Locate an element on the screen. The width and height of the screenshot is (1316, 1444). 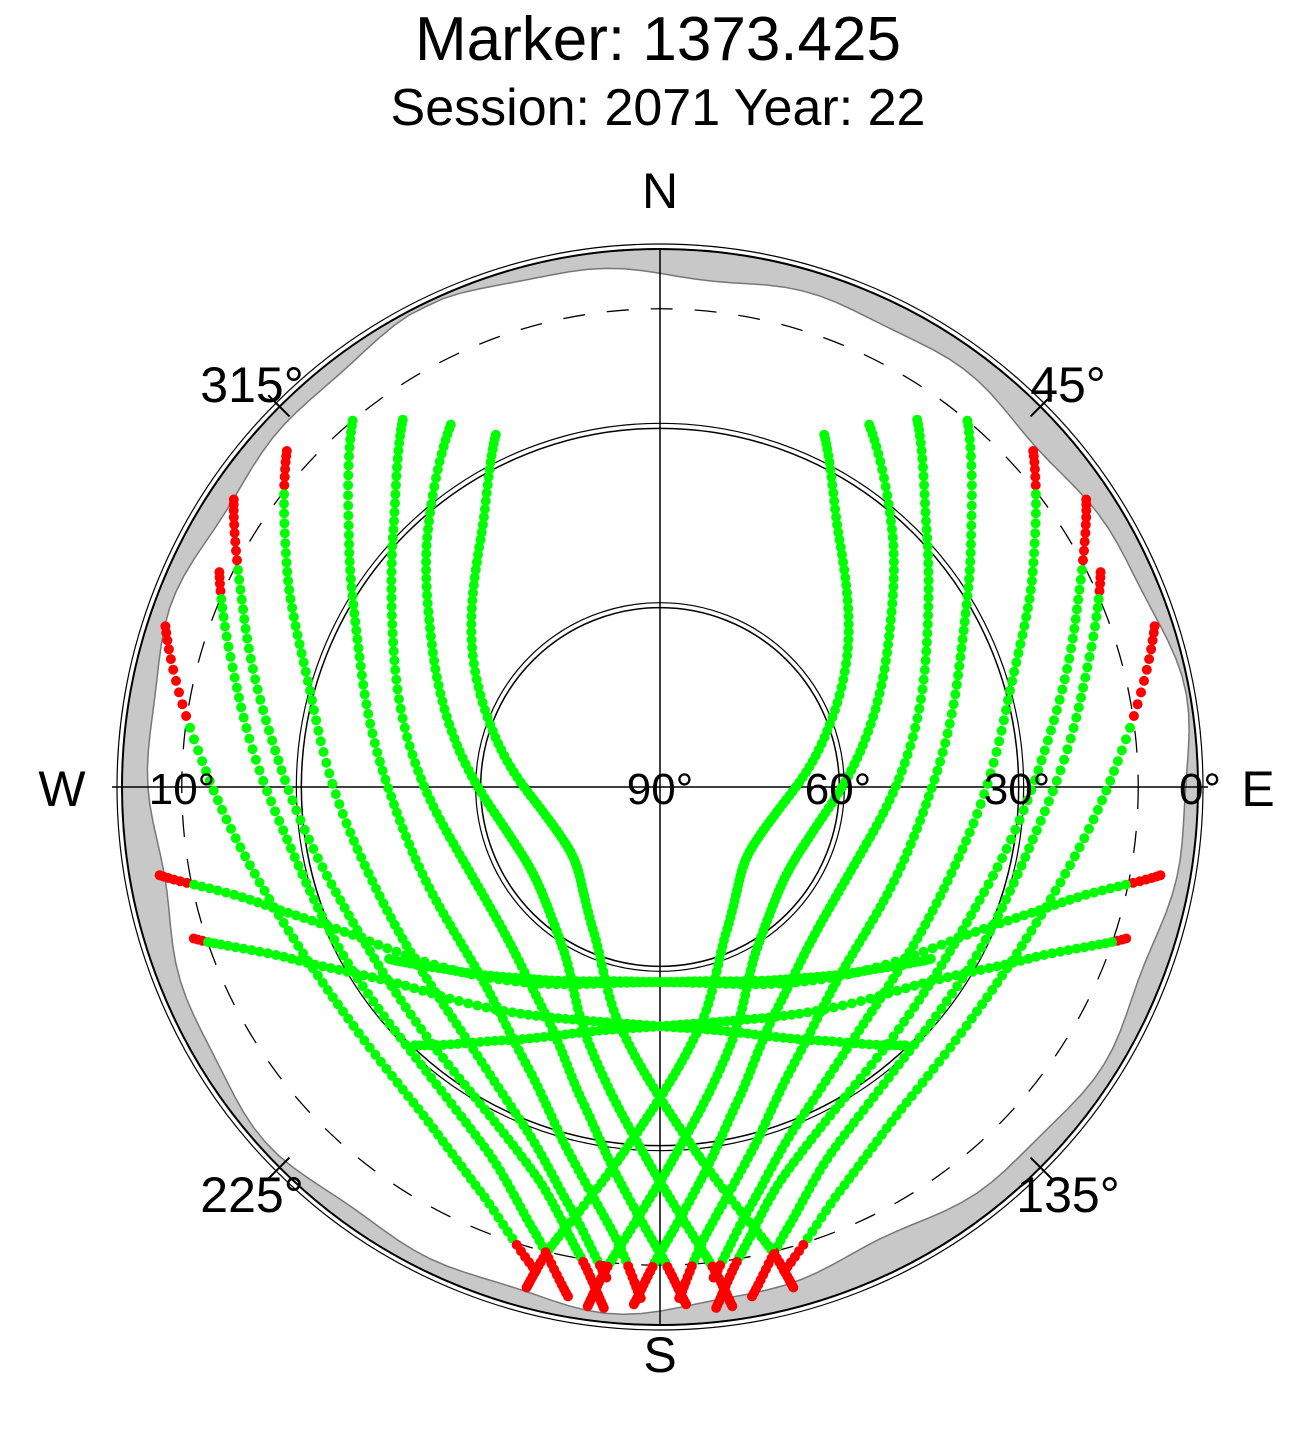
elevation-label-0: 0° is located at coordinates (1200, 789).